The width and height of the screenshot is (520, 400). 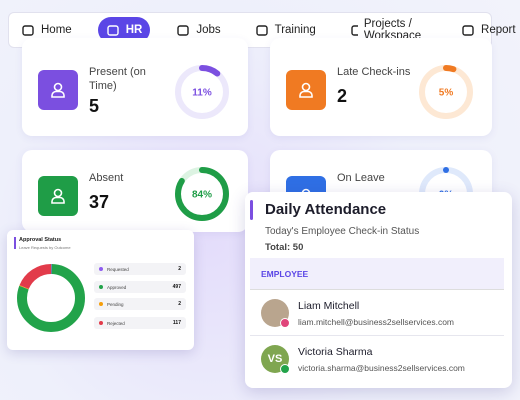 I want to click on column-label: EMPLOYEE, so click(x=285, y=274).